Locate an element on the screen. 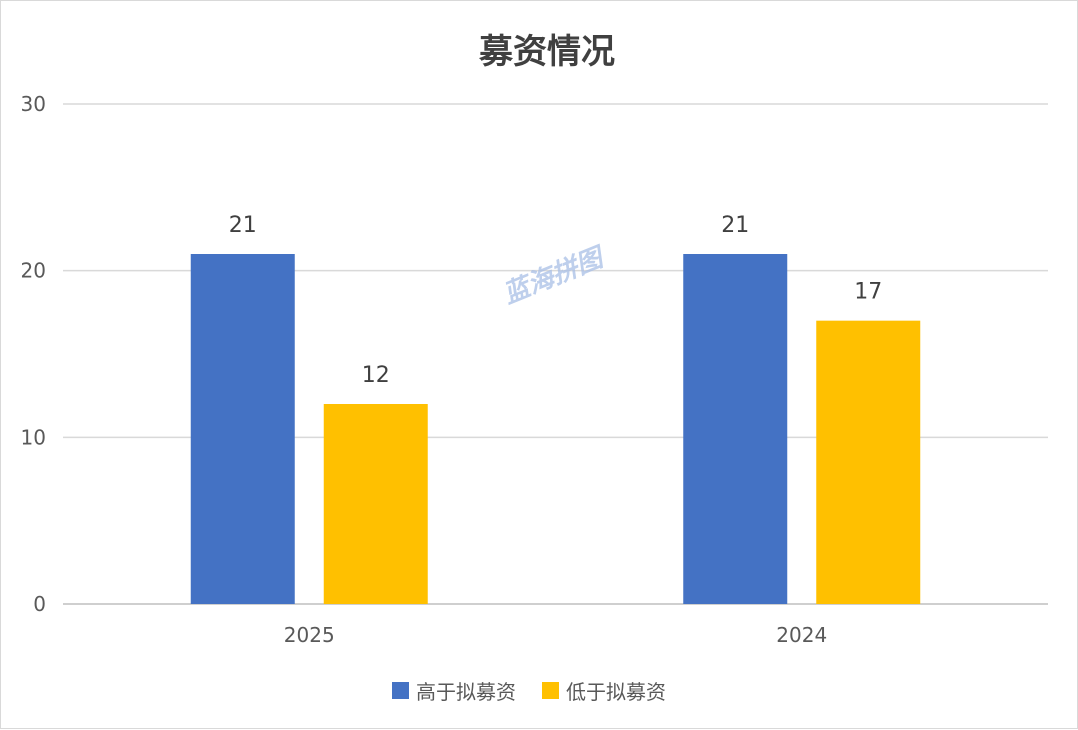 This screenshot has width=1078, height=730. data-label: 12 is located at coordinates (376, 375).